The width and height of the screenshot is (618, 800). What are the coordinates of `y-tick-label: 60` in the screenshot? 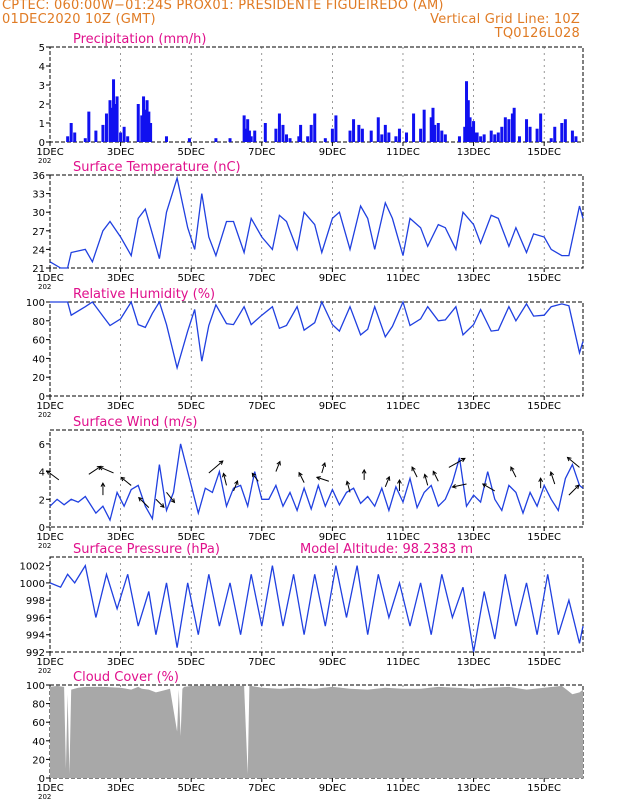 It's located at (38, 341).